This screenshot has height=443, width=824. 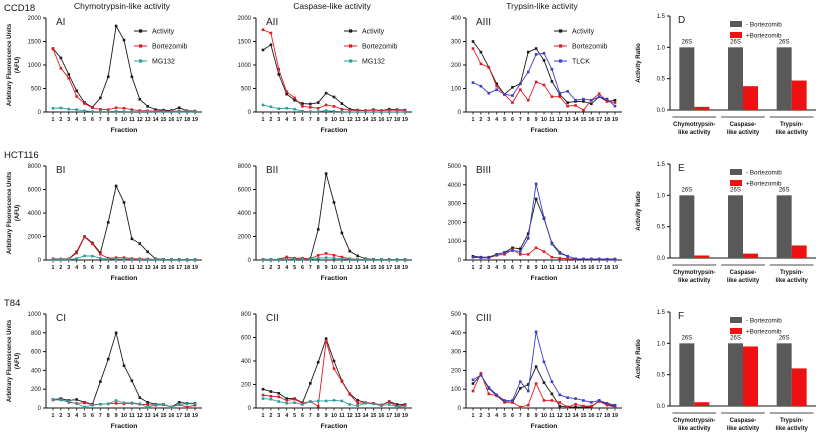 What do you see at coordinates (661, 344) in the screenshot?
I see `y-tick-label: 1.0` at bounding box center [661, 344].